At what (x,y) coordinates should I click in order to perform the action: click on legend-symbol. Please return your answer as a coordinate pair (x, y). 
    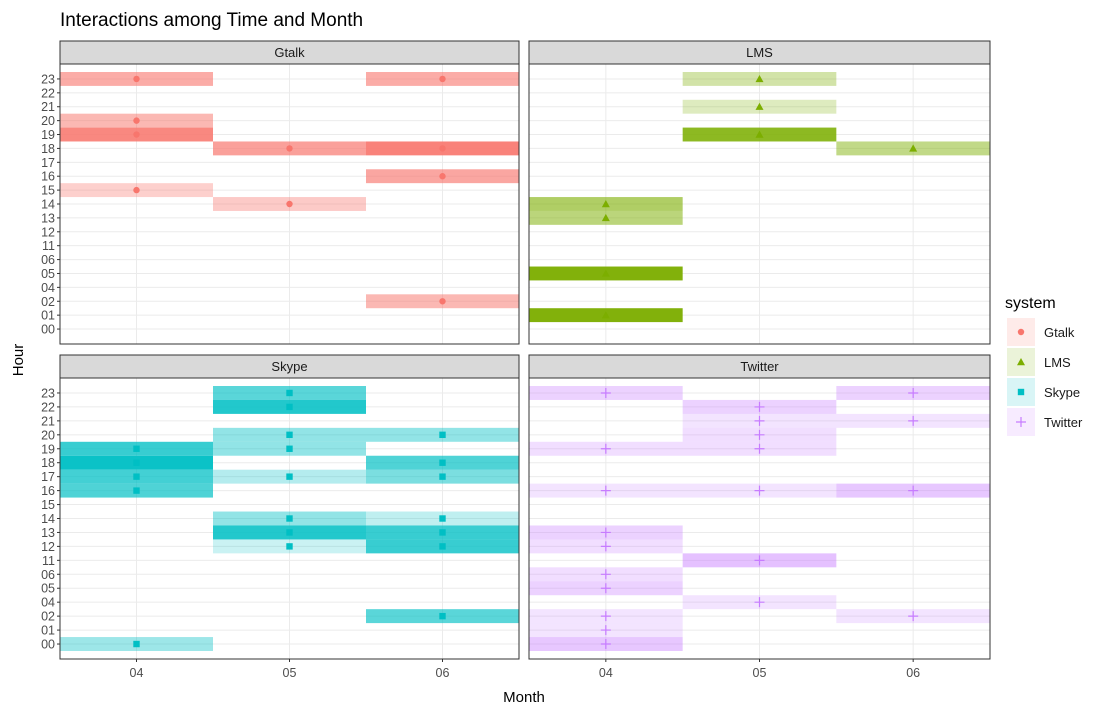
    Looking at the image, I should click on (1021, 422).